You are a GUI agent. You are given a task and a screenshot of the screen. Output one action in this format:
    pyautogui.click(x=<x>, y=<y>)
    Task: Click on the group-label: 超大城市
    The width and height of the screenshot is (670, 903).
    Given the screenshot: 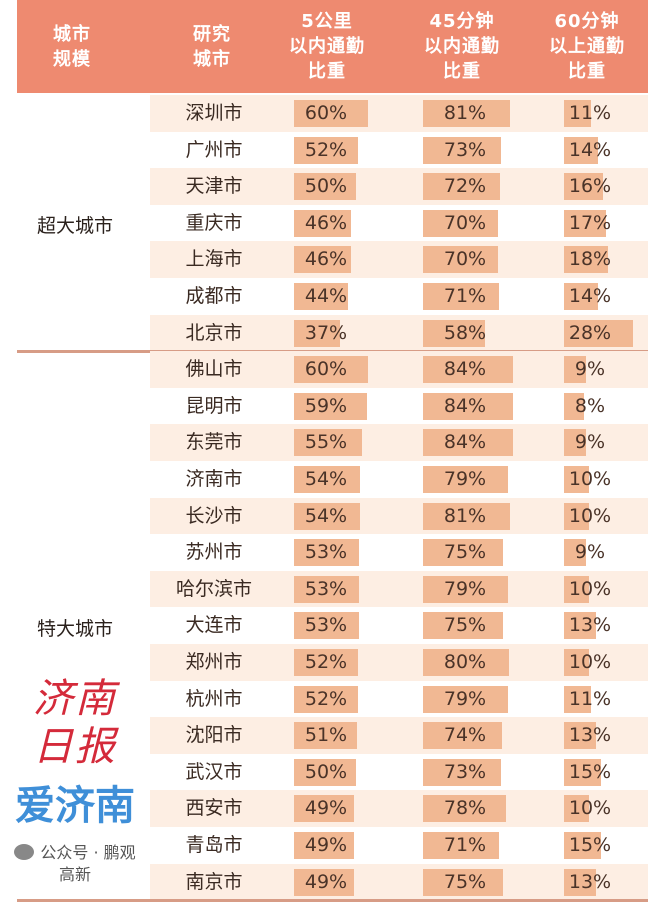 What is the action you would take?
    pyautogui.click(x=74, y=226)
    